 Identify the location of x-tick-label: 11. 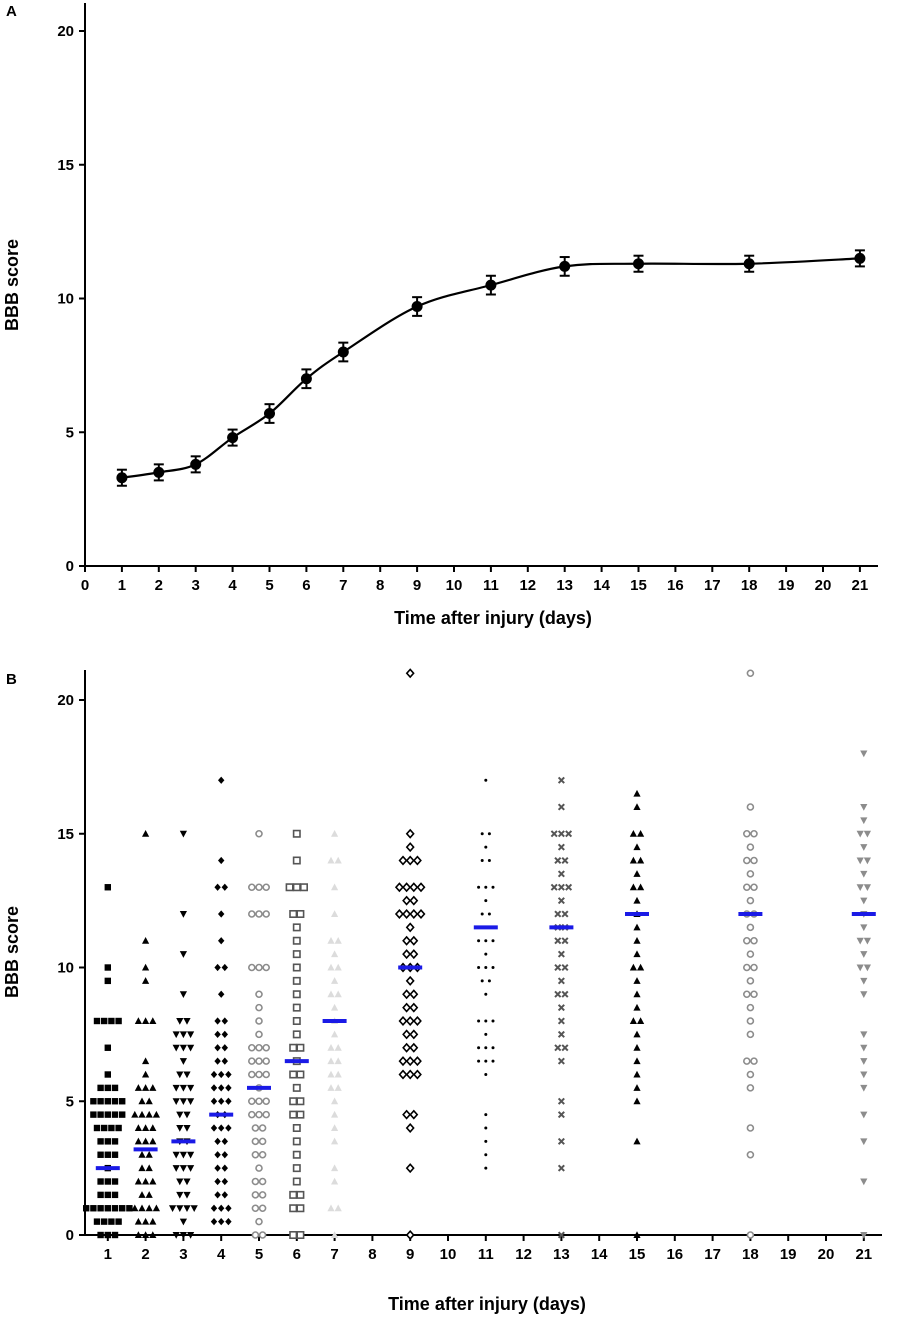
(491, 585).